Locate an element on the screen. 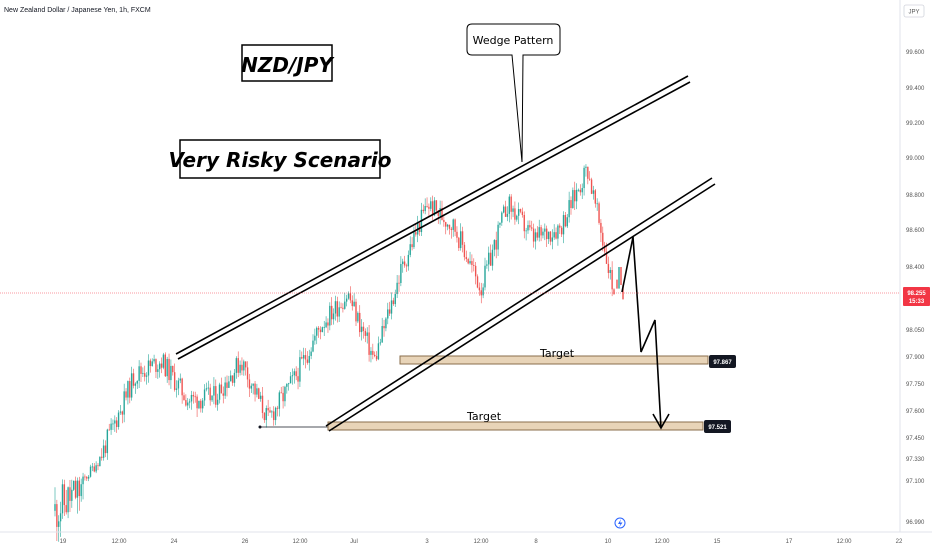 Image resolution: width=932 pixels, height=550 pixels. pattern-note: Wedge Pattern is located at coordinates (513, 93).